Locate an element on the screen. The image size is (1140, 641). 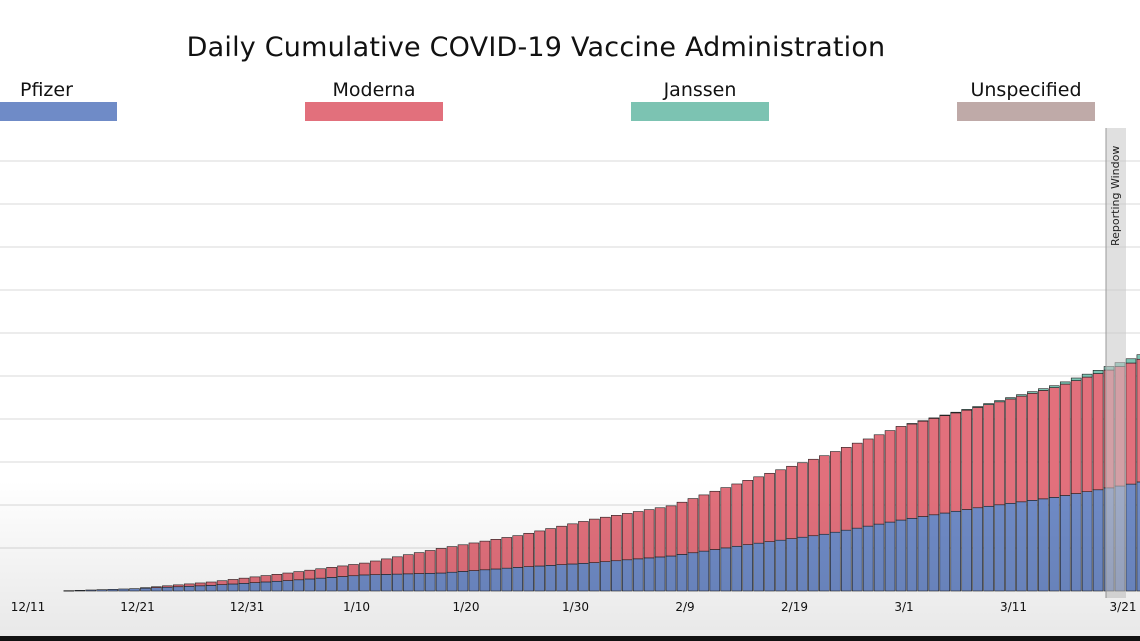
legend-swatch-moderna is located at coordinates (374, 111).